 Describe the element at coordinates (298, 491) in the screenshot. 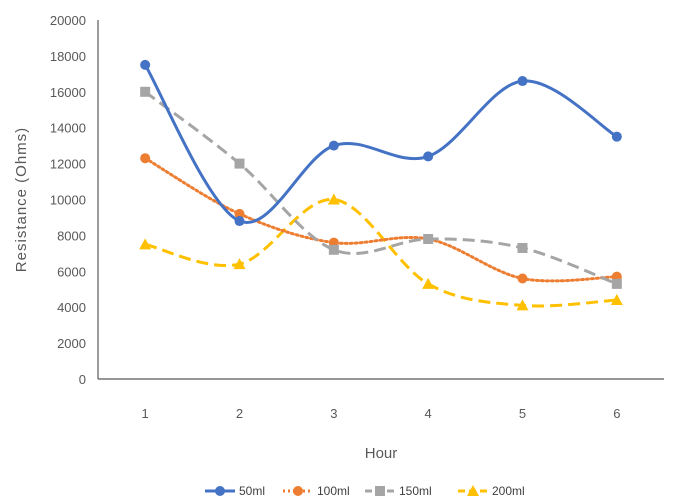

I see `legend-marker-100ml` at that location.